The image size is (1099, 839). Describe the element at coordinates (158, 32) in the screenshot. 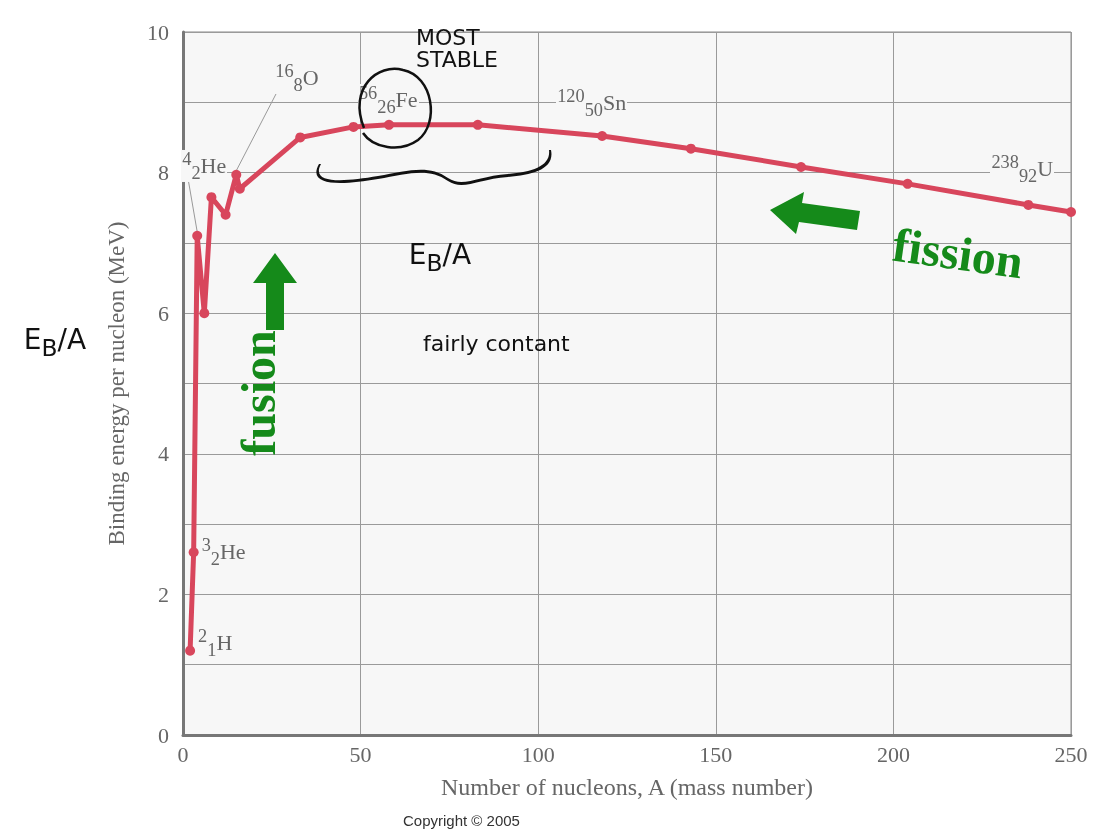

I see `y-tick-label: 10` at that location.